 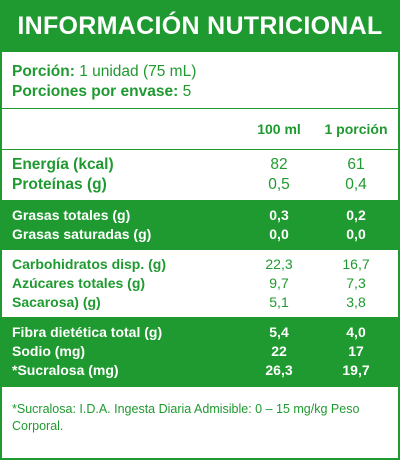 What do you see at coordinates (200, 92) in the screenshot?
I see `servings-per-container-line: Porciones por envase: 5` at bounding box center [200, 92].